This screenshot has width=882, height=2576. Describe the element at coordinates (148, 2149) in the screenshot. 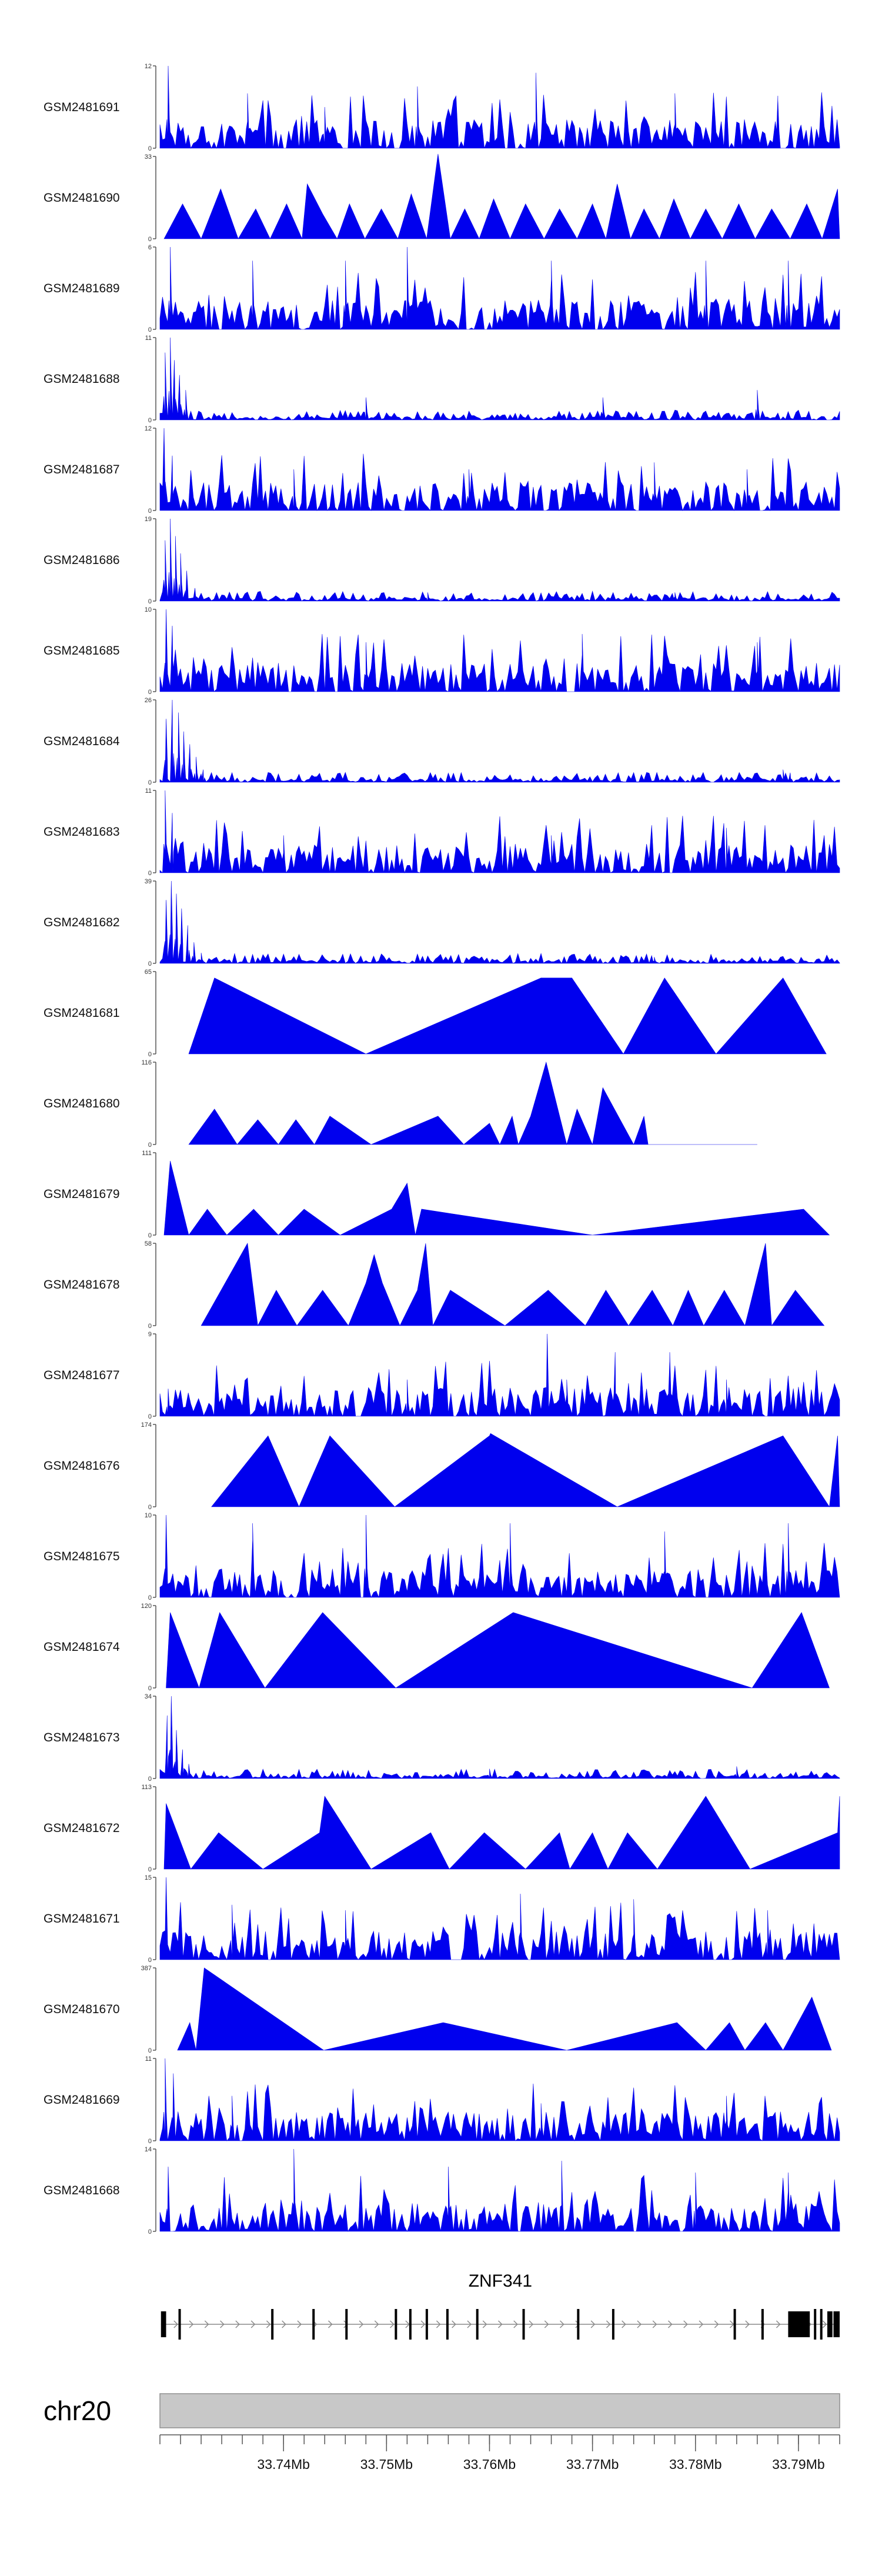

I see `track-ymax-label: 14` at that location.